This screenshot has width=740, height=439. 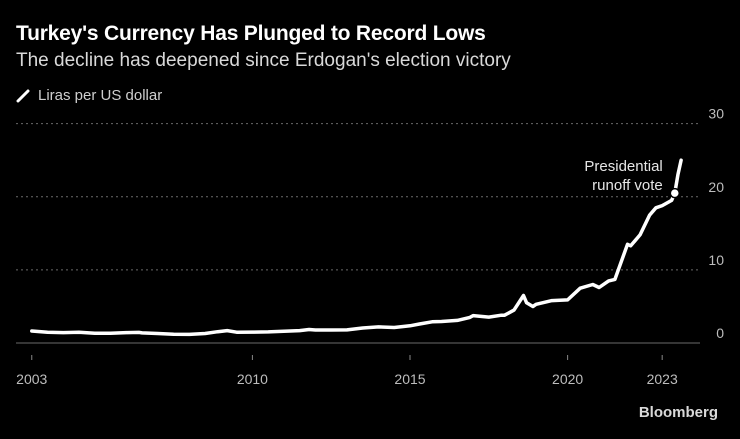 I want to click on annotation-line-2: runoff vote, so click(x=627, y=185).